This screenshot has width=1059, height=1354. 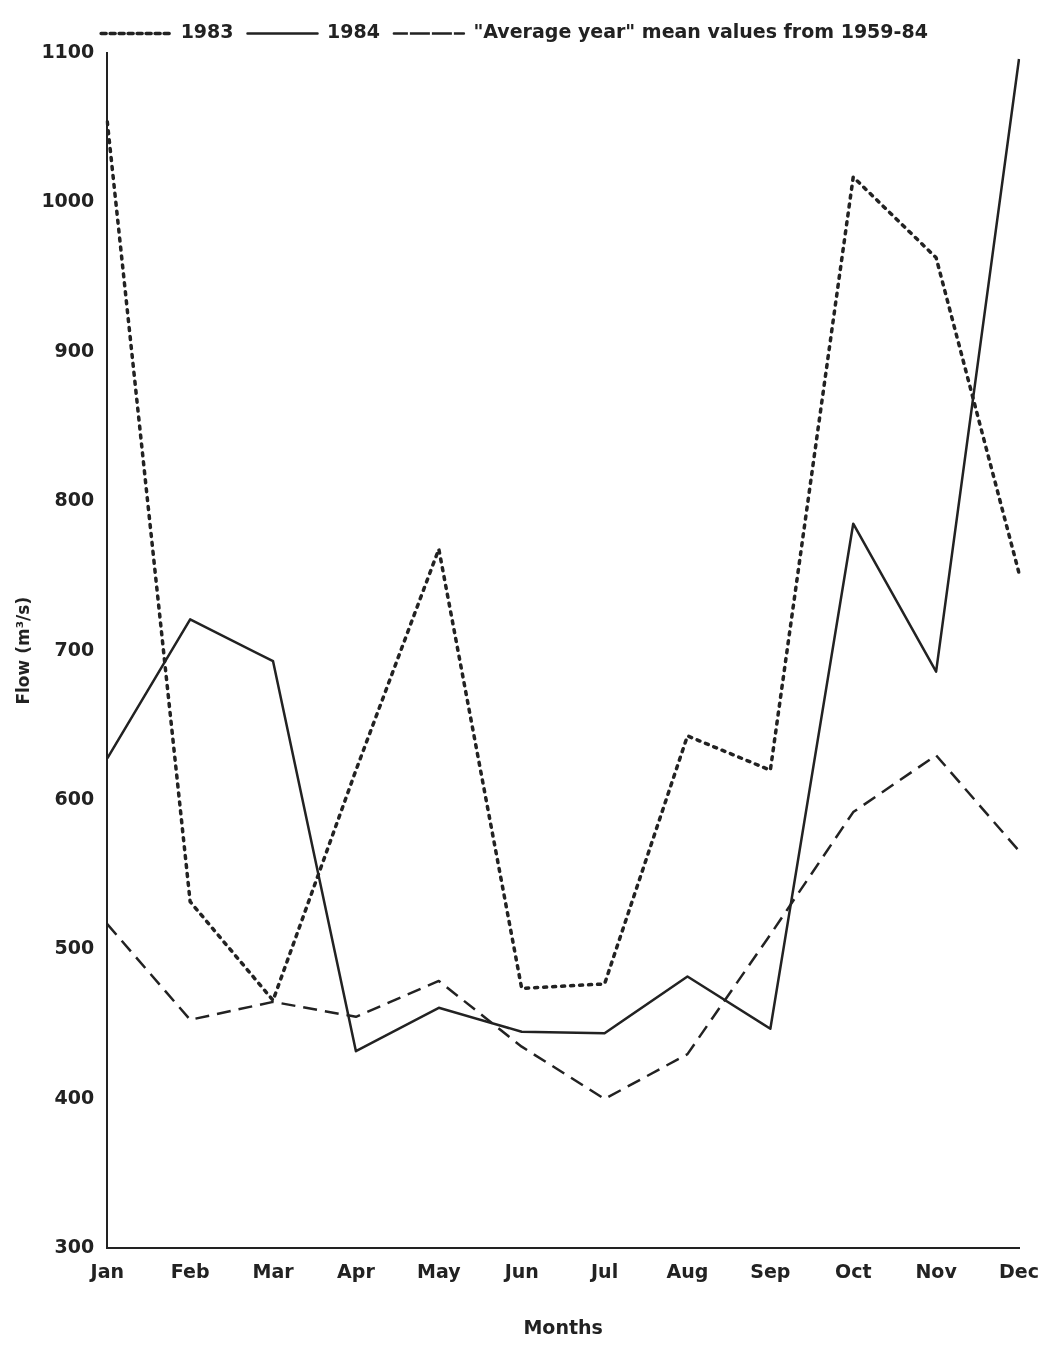 What do you see at coordinates (74, 349) in the screenshot?
I see `y-tick-label: 900` at bounding box center [74, 349].